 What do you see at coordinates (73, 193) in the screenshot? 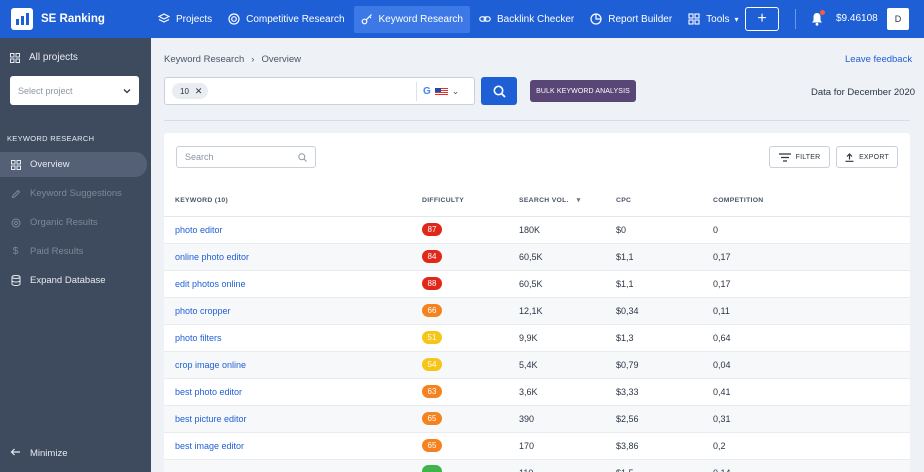
I see `sidebar-item-keyword-suggestions: Keyword Suggestions` at bounding box center [73, 193].